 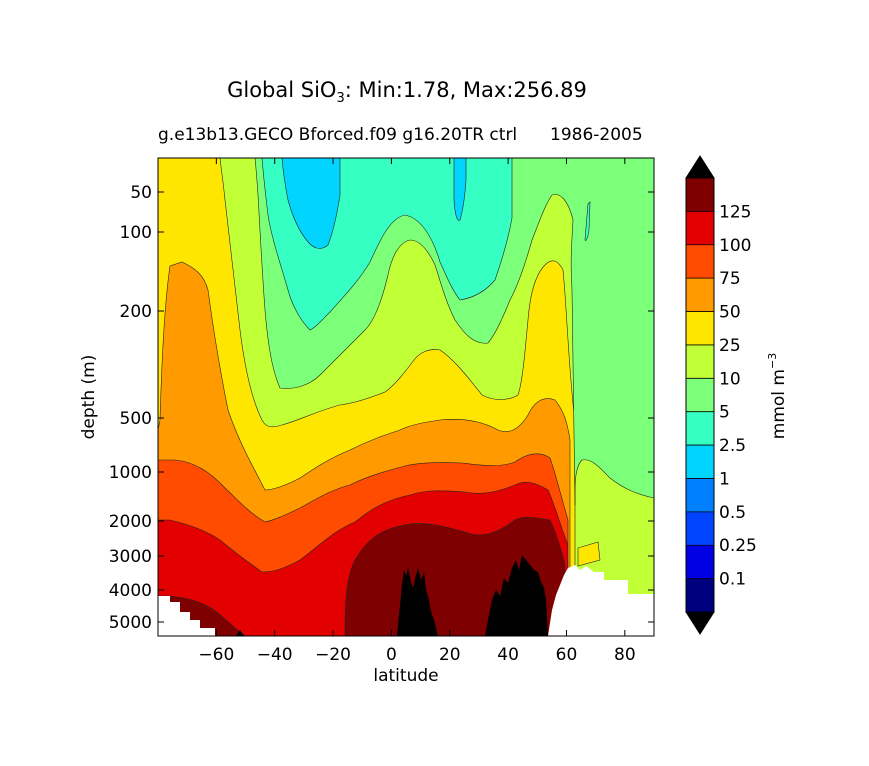 I want to click on x-tick-label: −20, so click(x=333, y=655).